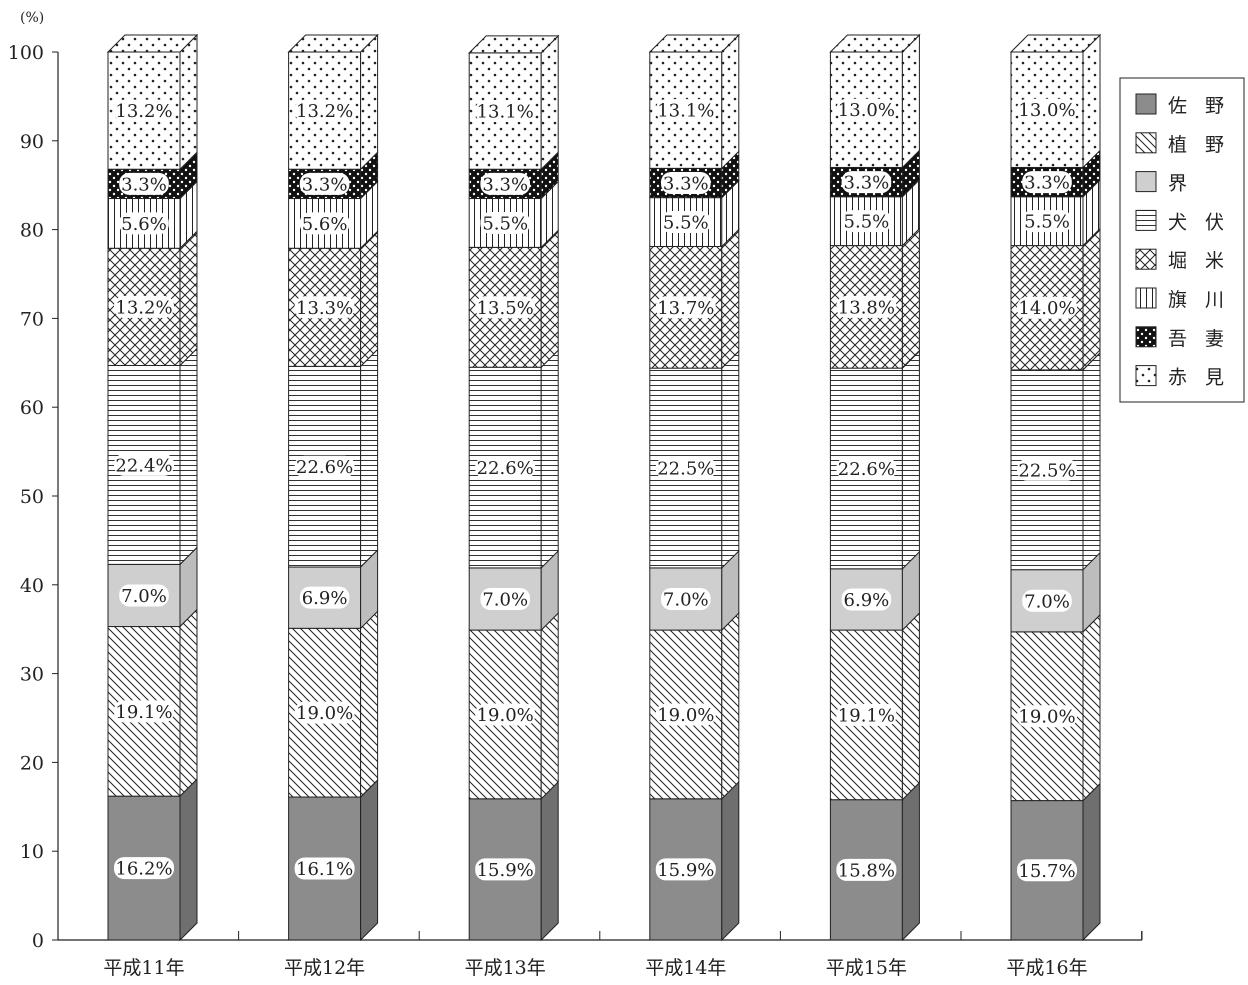 This screenshot has width=1248, height=985. Describe the element at coordinates (505, 308) in the screenshot. I see `data-label: 13.5%` at that location.